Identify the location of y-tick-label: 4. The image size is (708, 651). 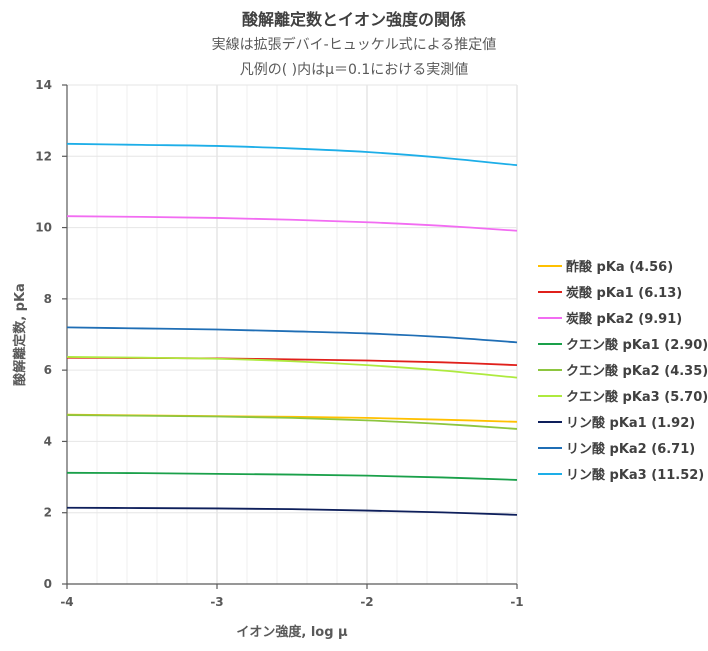
(48, 441).